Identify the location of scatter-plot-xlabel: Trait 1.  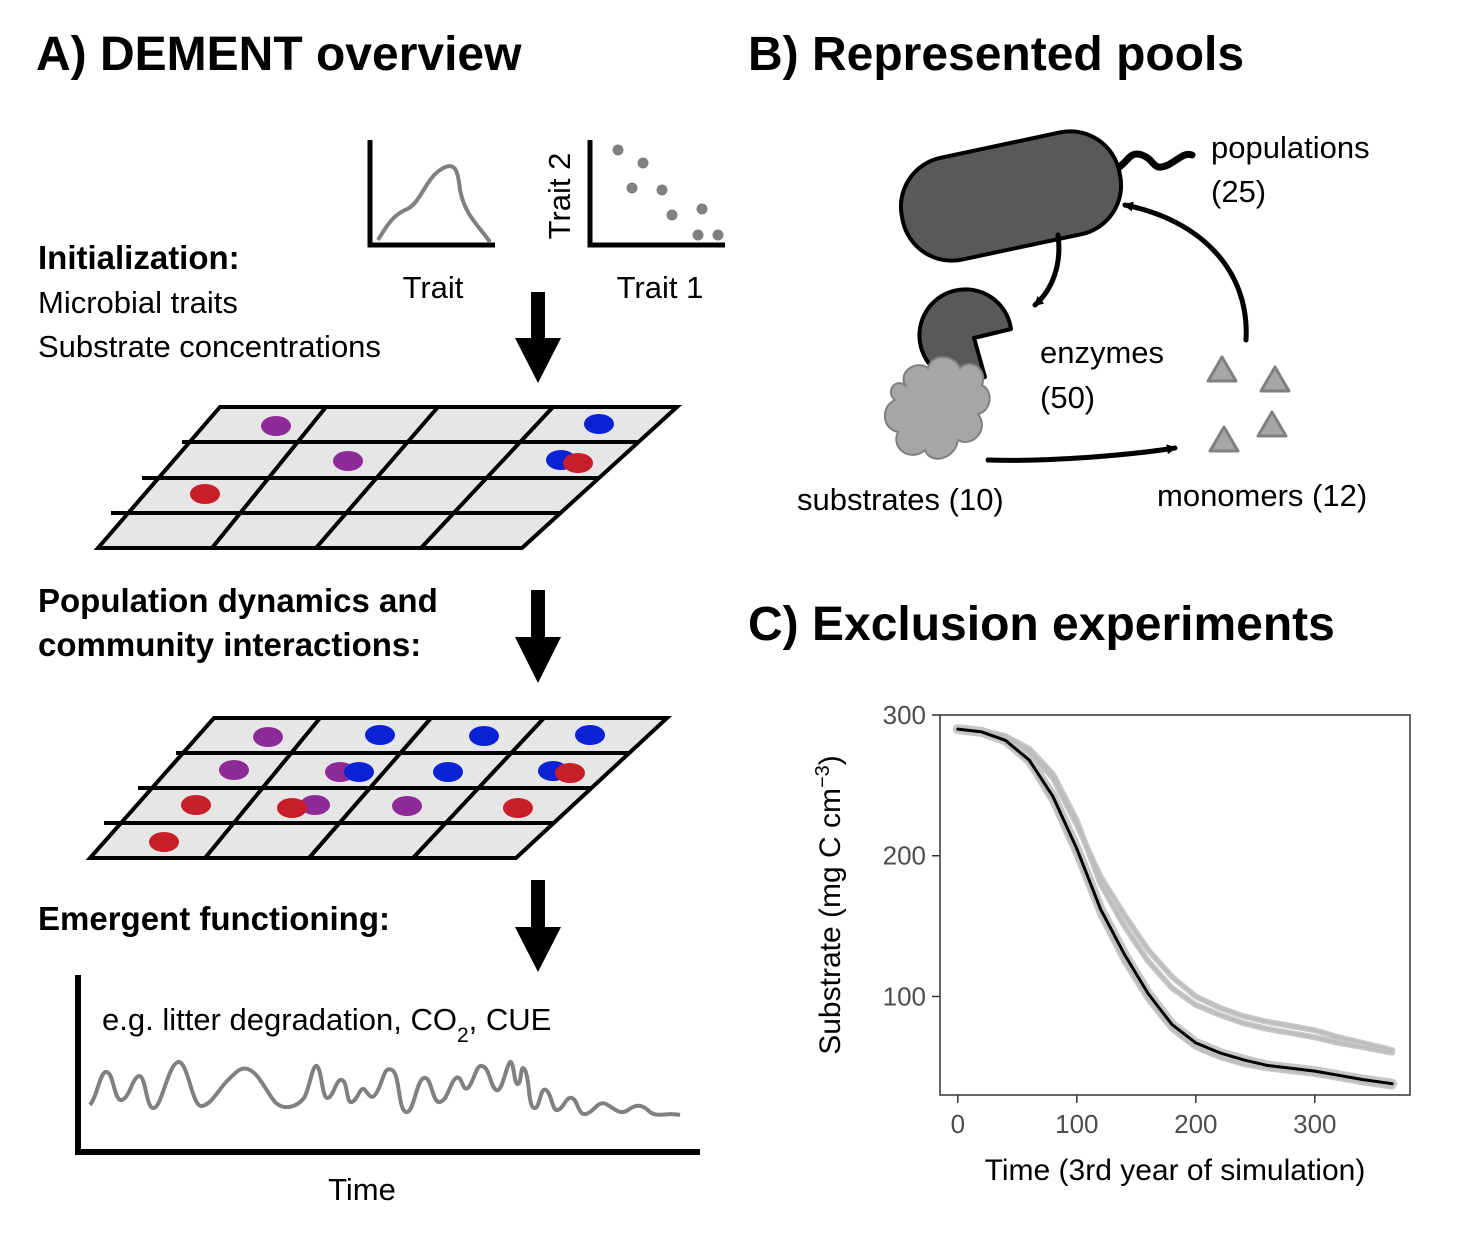
(660, 287).